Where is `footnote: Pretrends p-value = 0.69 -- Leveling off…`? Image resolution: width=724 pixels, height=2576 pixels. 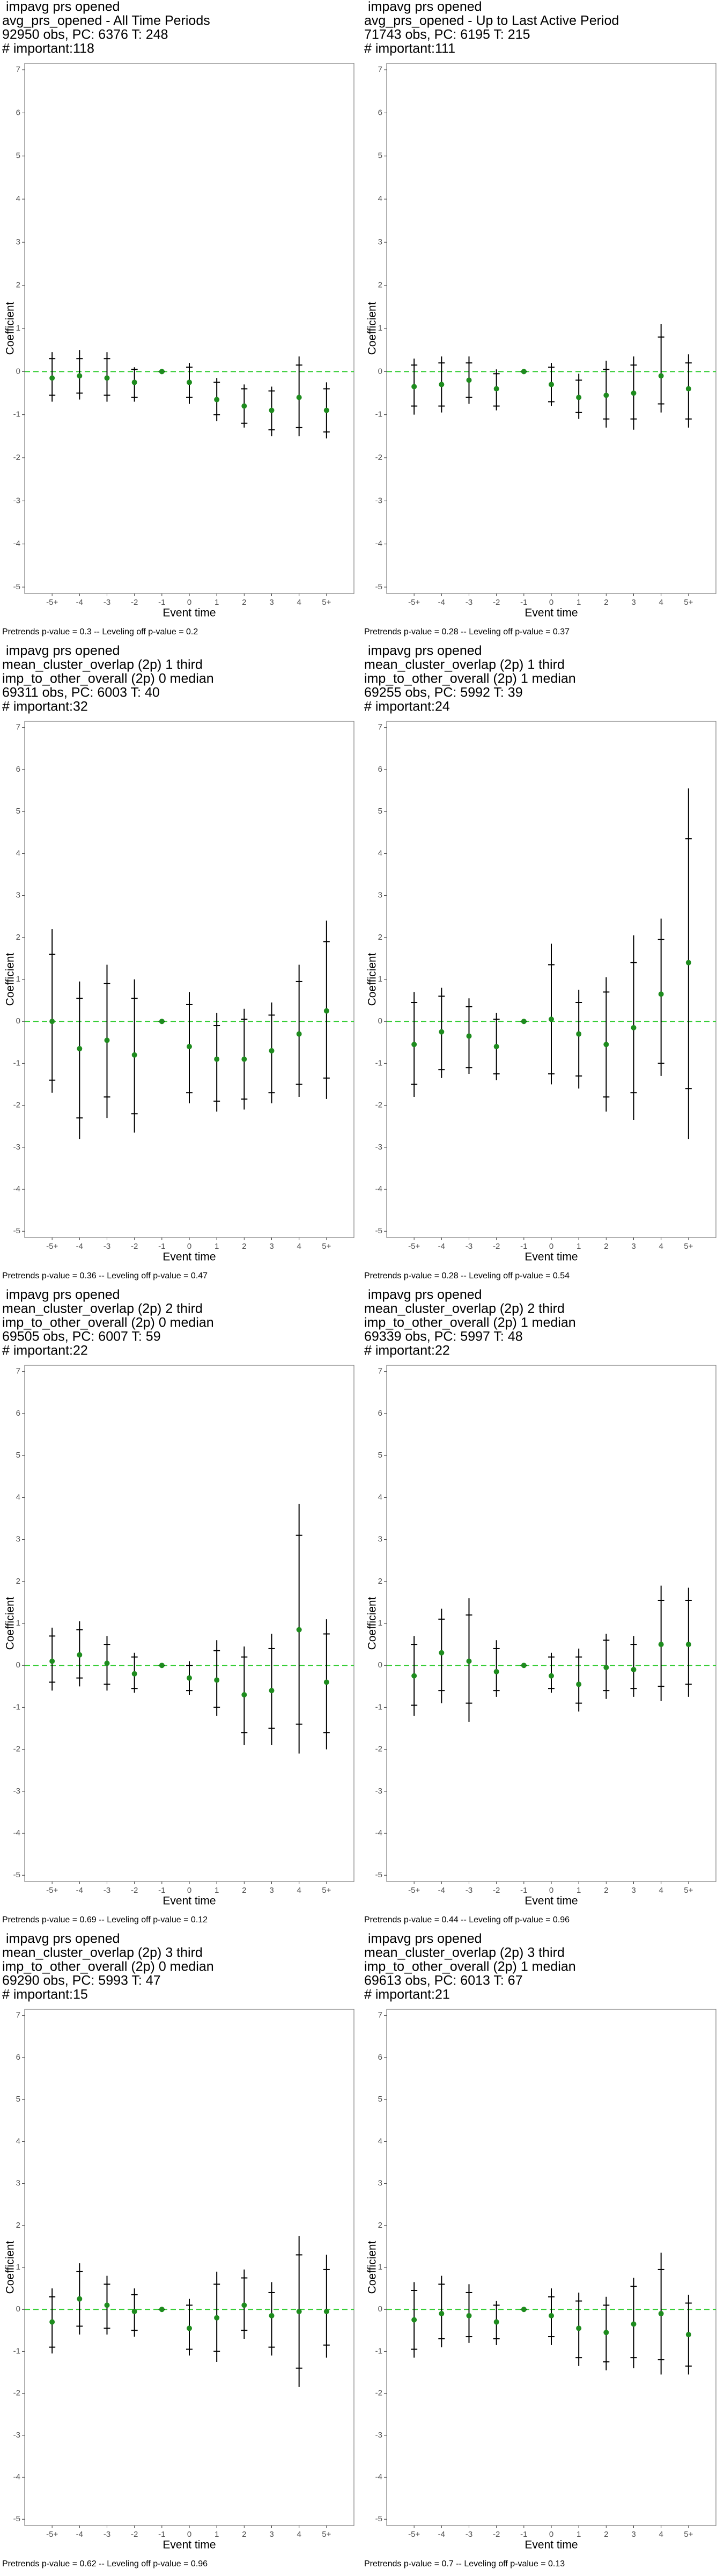 footnote: Pretrends p-value = 0.69 -- Leveling off… is located at coordinates (105, 1919).